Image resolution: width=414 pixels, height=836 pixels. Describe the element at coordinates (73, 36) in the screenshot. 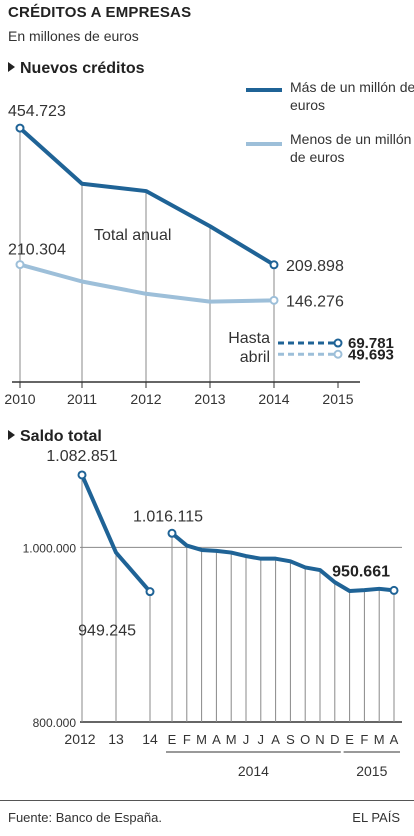

I see `page-subtitle: En millones de euros` at that location.